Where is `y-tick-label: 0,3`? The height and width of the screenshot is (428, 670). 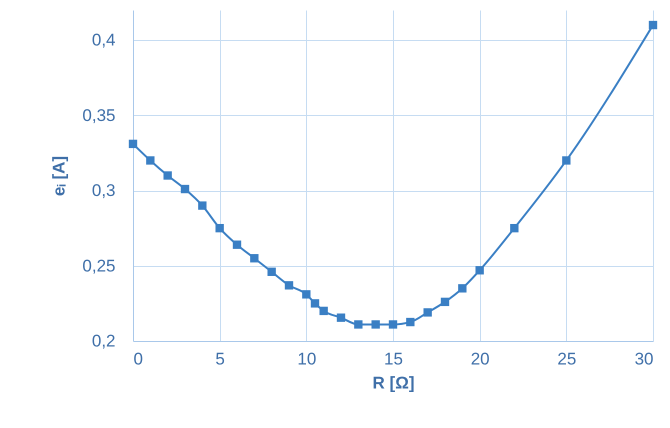 y-tick-label: 0,3 is located at coordinates (104, 190).